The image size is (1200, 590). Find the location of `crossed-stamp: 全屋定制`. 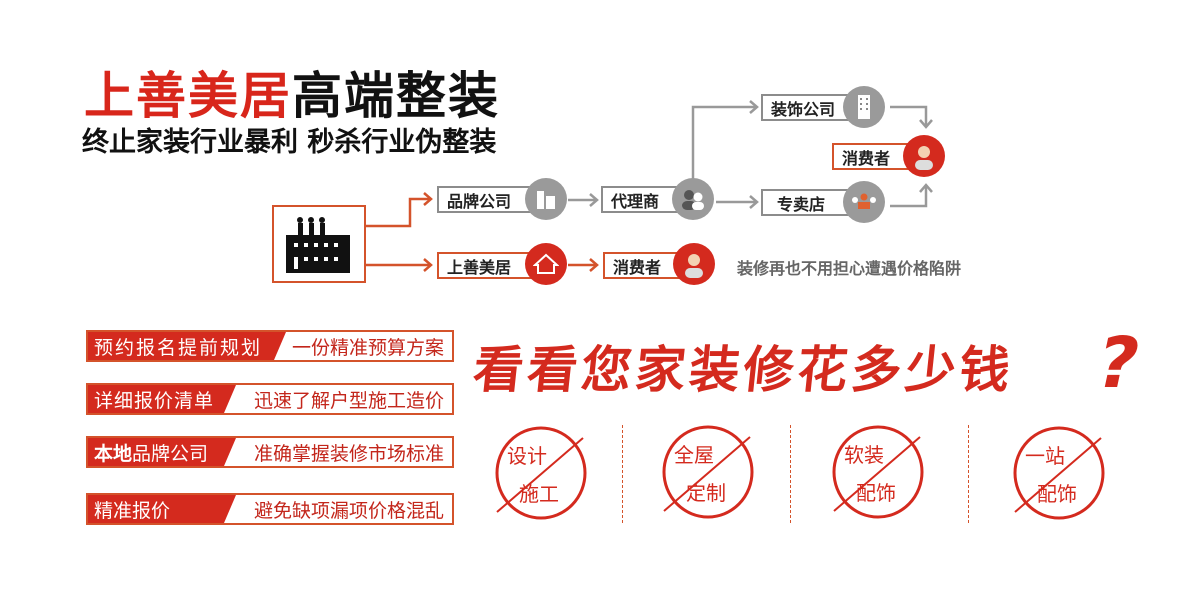

crossed-stamp: 全屋定制 is located at coordinates (708, 472).